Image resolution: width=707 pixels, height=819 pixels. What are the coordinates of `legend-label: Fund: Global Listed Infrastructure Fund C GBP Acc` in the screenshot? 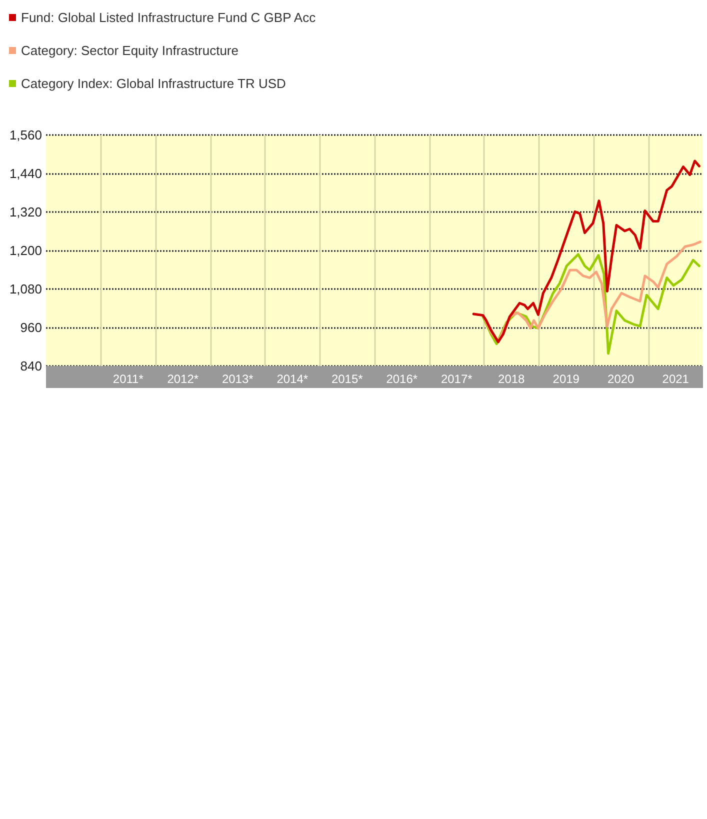 It's located at (168, 17).